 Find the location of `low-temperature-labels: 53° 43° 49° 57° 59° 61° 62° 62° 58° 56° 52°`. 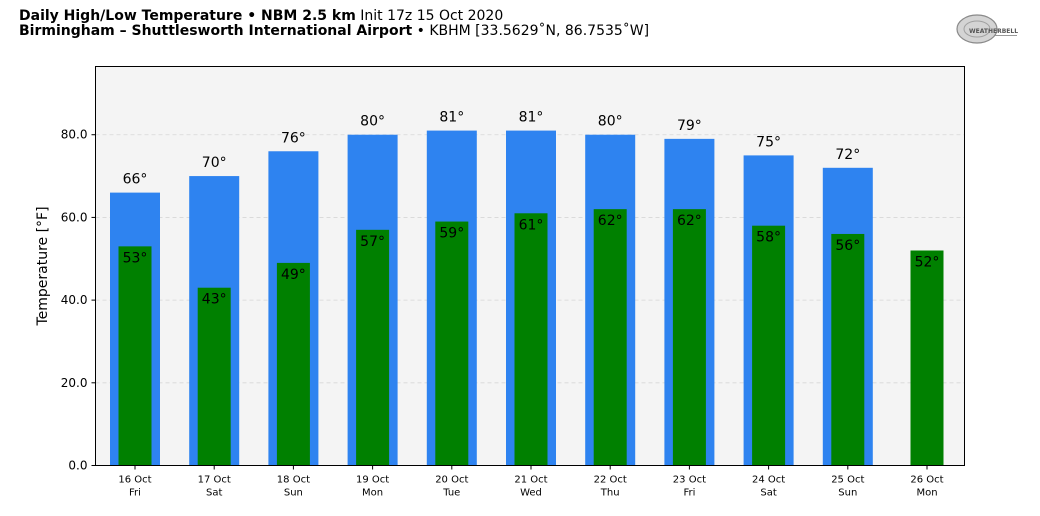

low-temperature-labels: 53° 43° 49° 57° 59° 61° 62° 62° 58° 56° 52° is located at coordinates (531, 260).